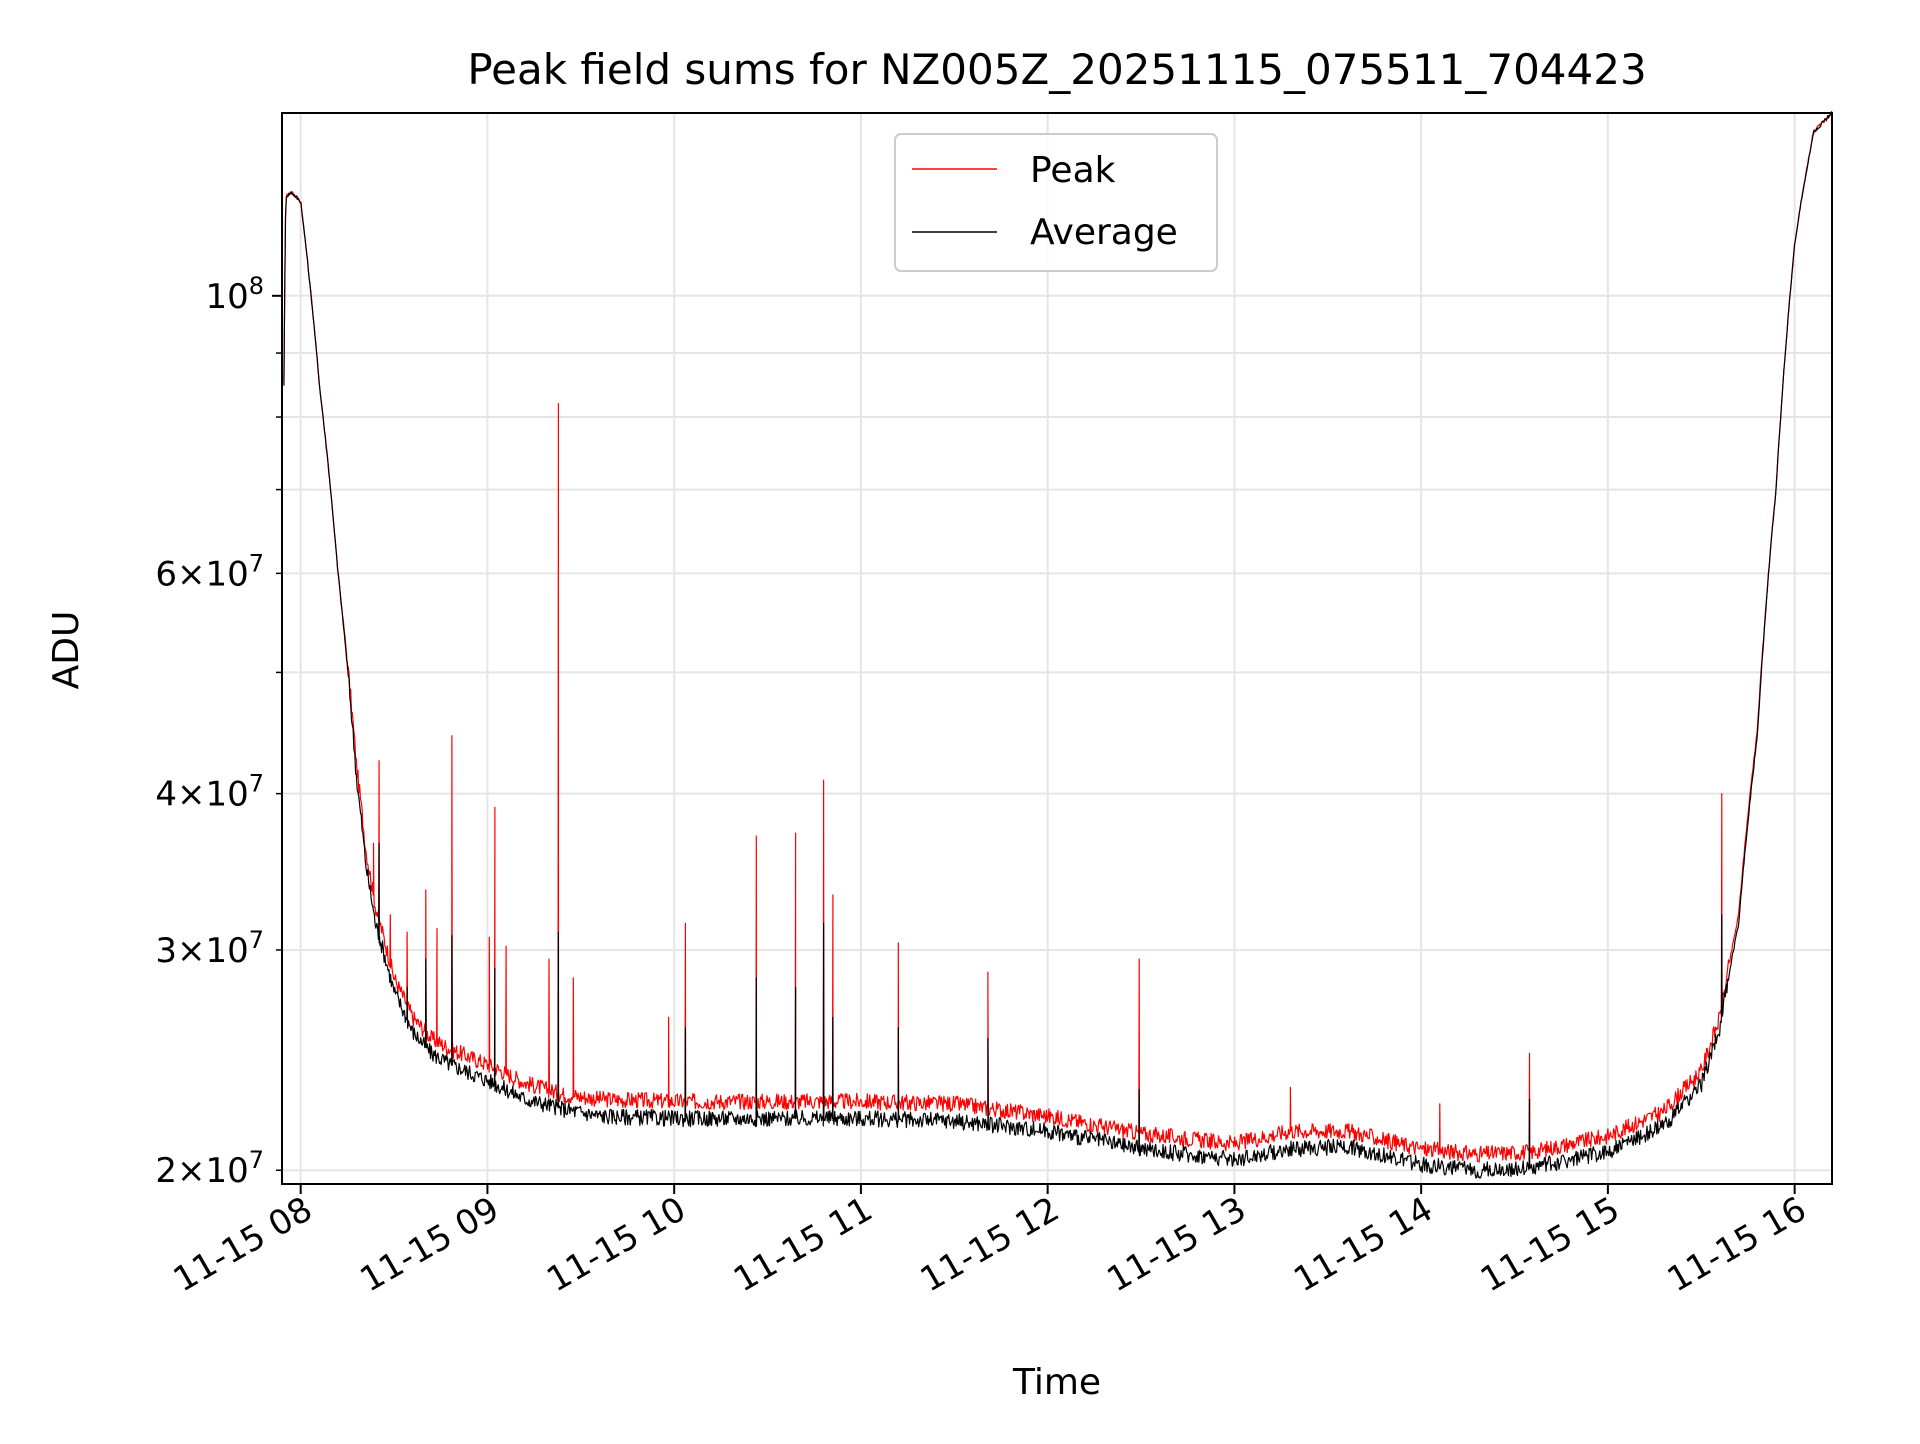 This screenshot has width=1920, height=1444. Describe the element at coordinates (1056, 202) in the screenshot. I see `legend: Peak Average` at that location.